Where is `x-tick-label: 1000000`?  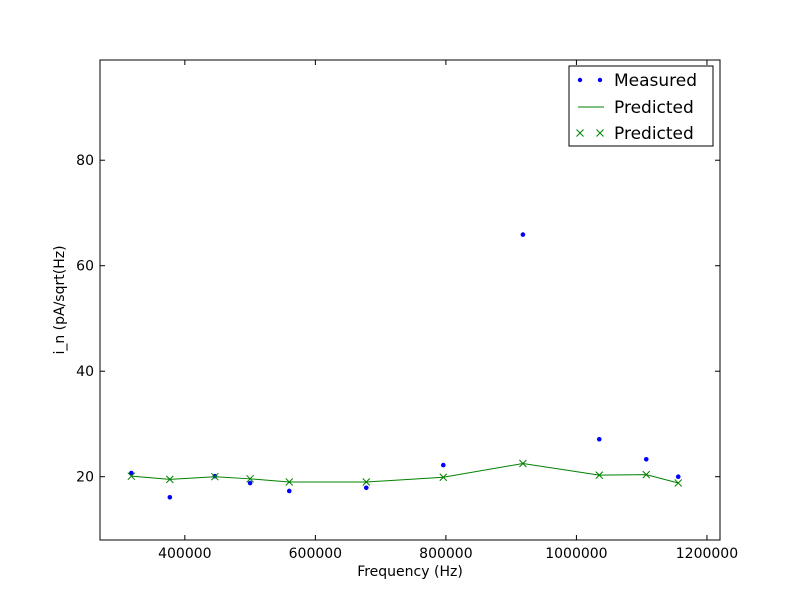
x-tick-label: 1000000 is located at coordinates (576, 554).